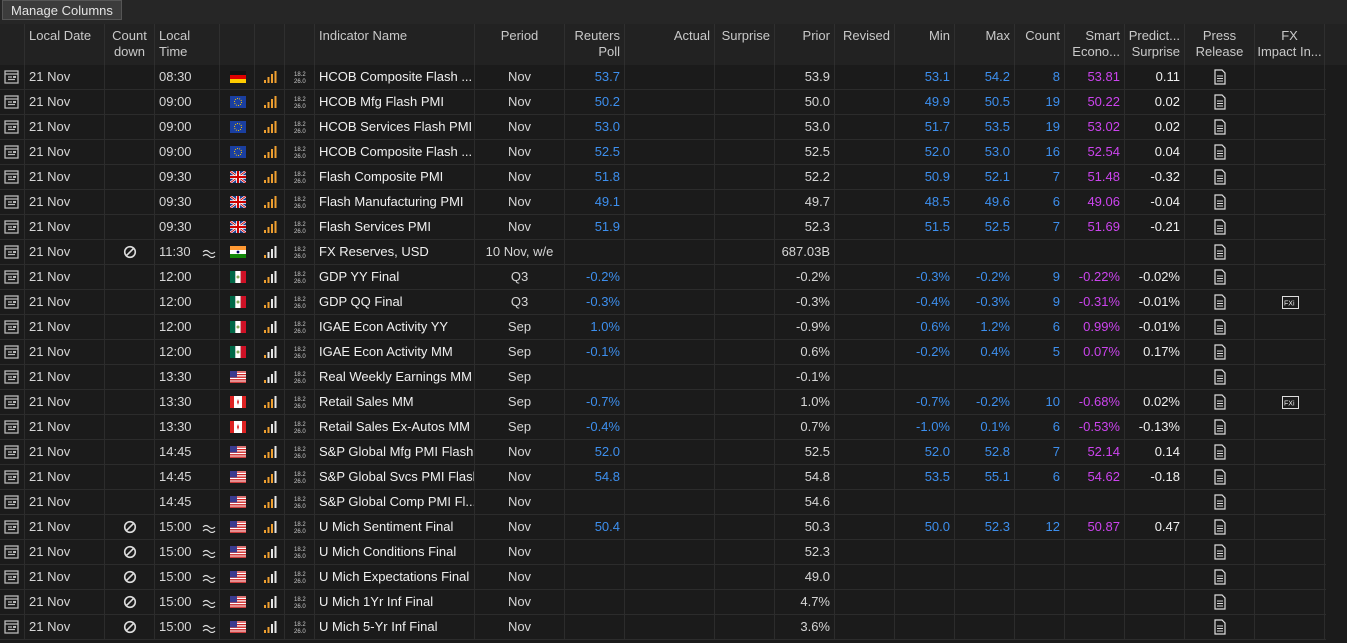 This screenshot has width=1347, height=643. What do you see at coordinates (300, 556) in the screenshot?
I see `svg-text: 26.0` at bounding box center [300, 556].